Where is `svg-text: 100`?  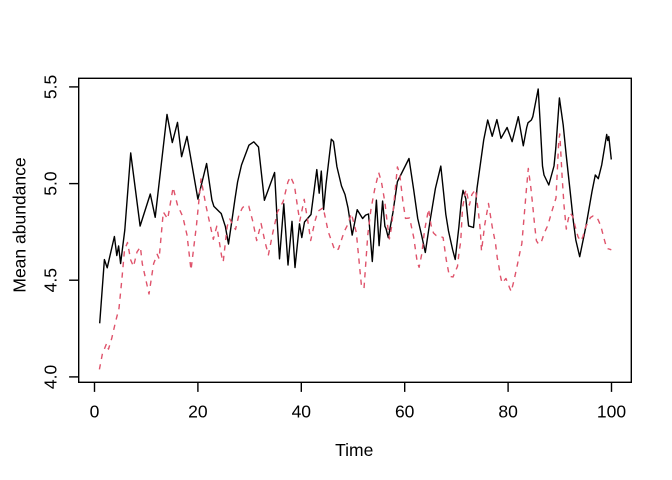 svg-text: 100 is located at coordinates (611, 411).